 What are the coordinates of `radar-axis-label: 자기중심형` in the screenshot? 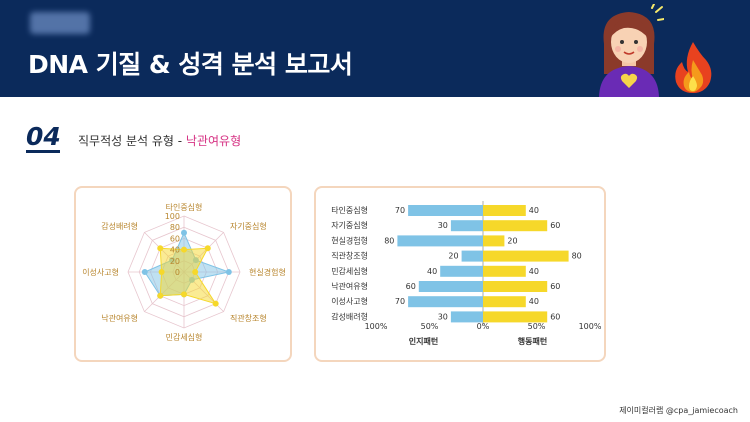 It's located at (248, 226).